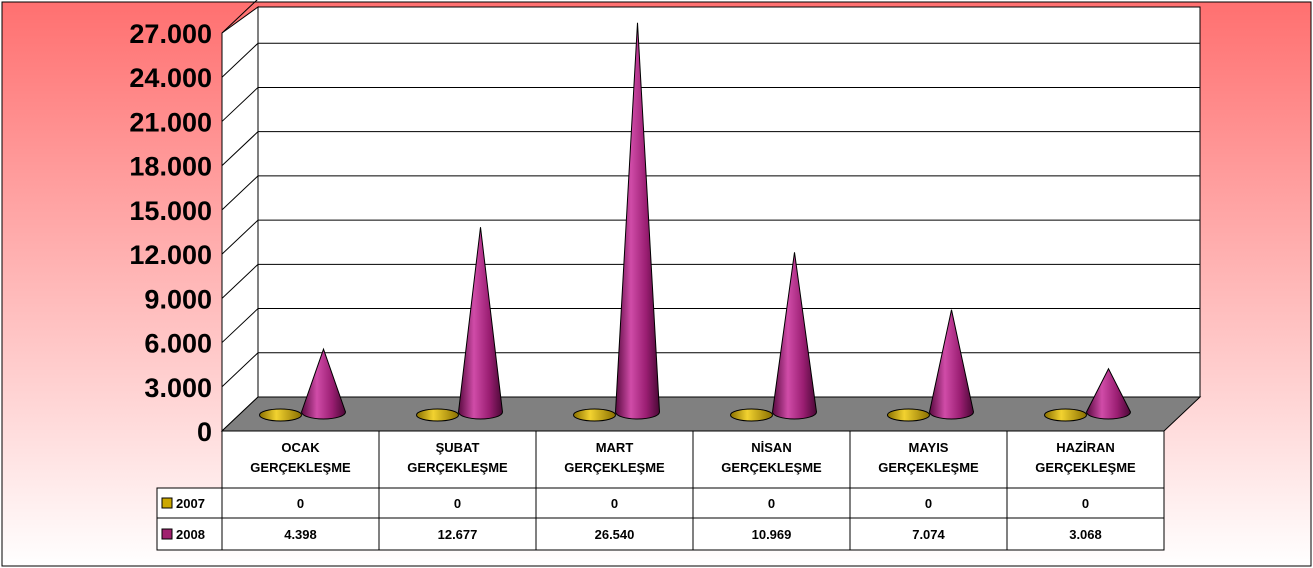 The width and height of the screenshot is (1313, 568). What do you see at coordinates (615, 447) in the screenshot?
I see `category-label: MART` at bounding box center [615, 447].